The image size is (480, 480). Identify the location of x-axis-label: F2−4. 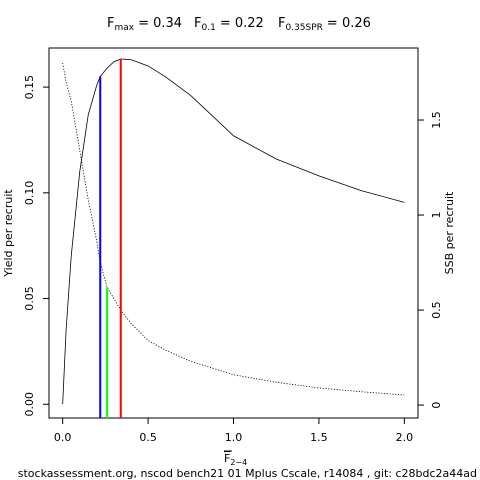
(235, 459).